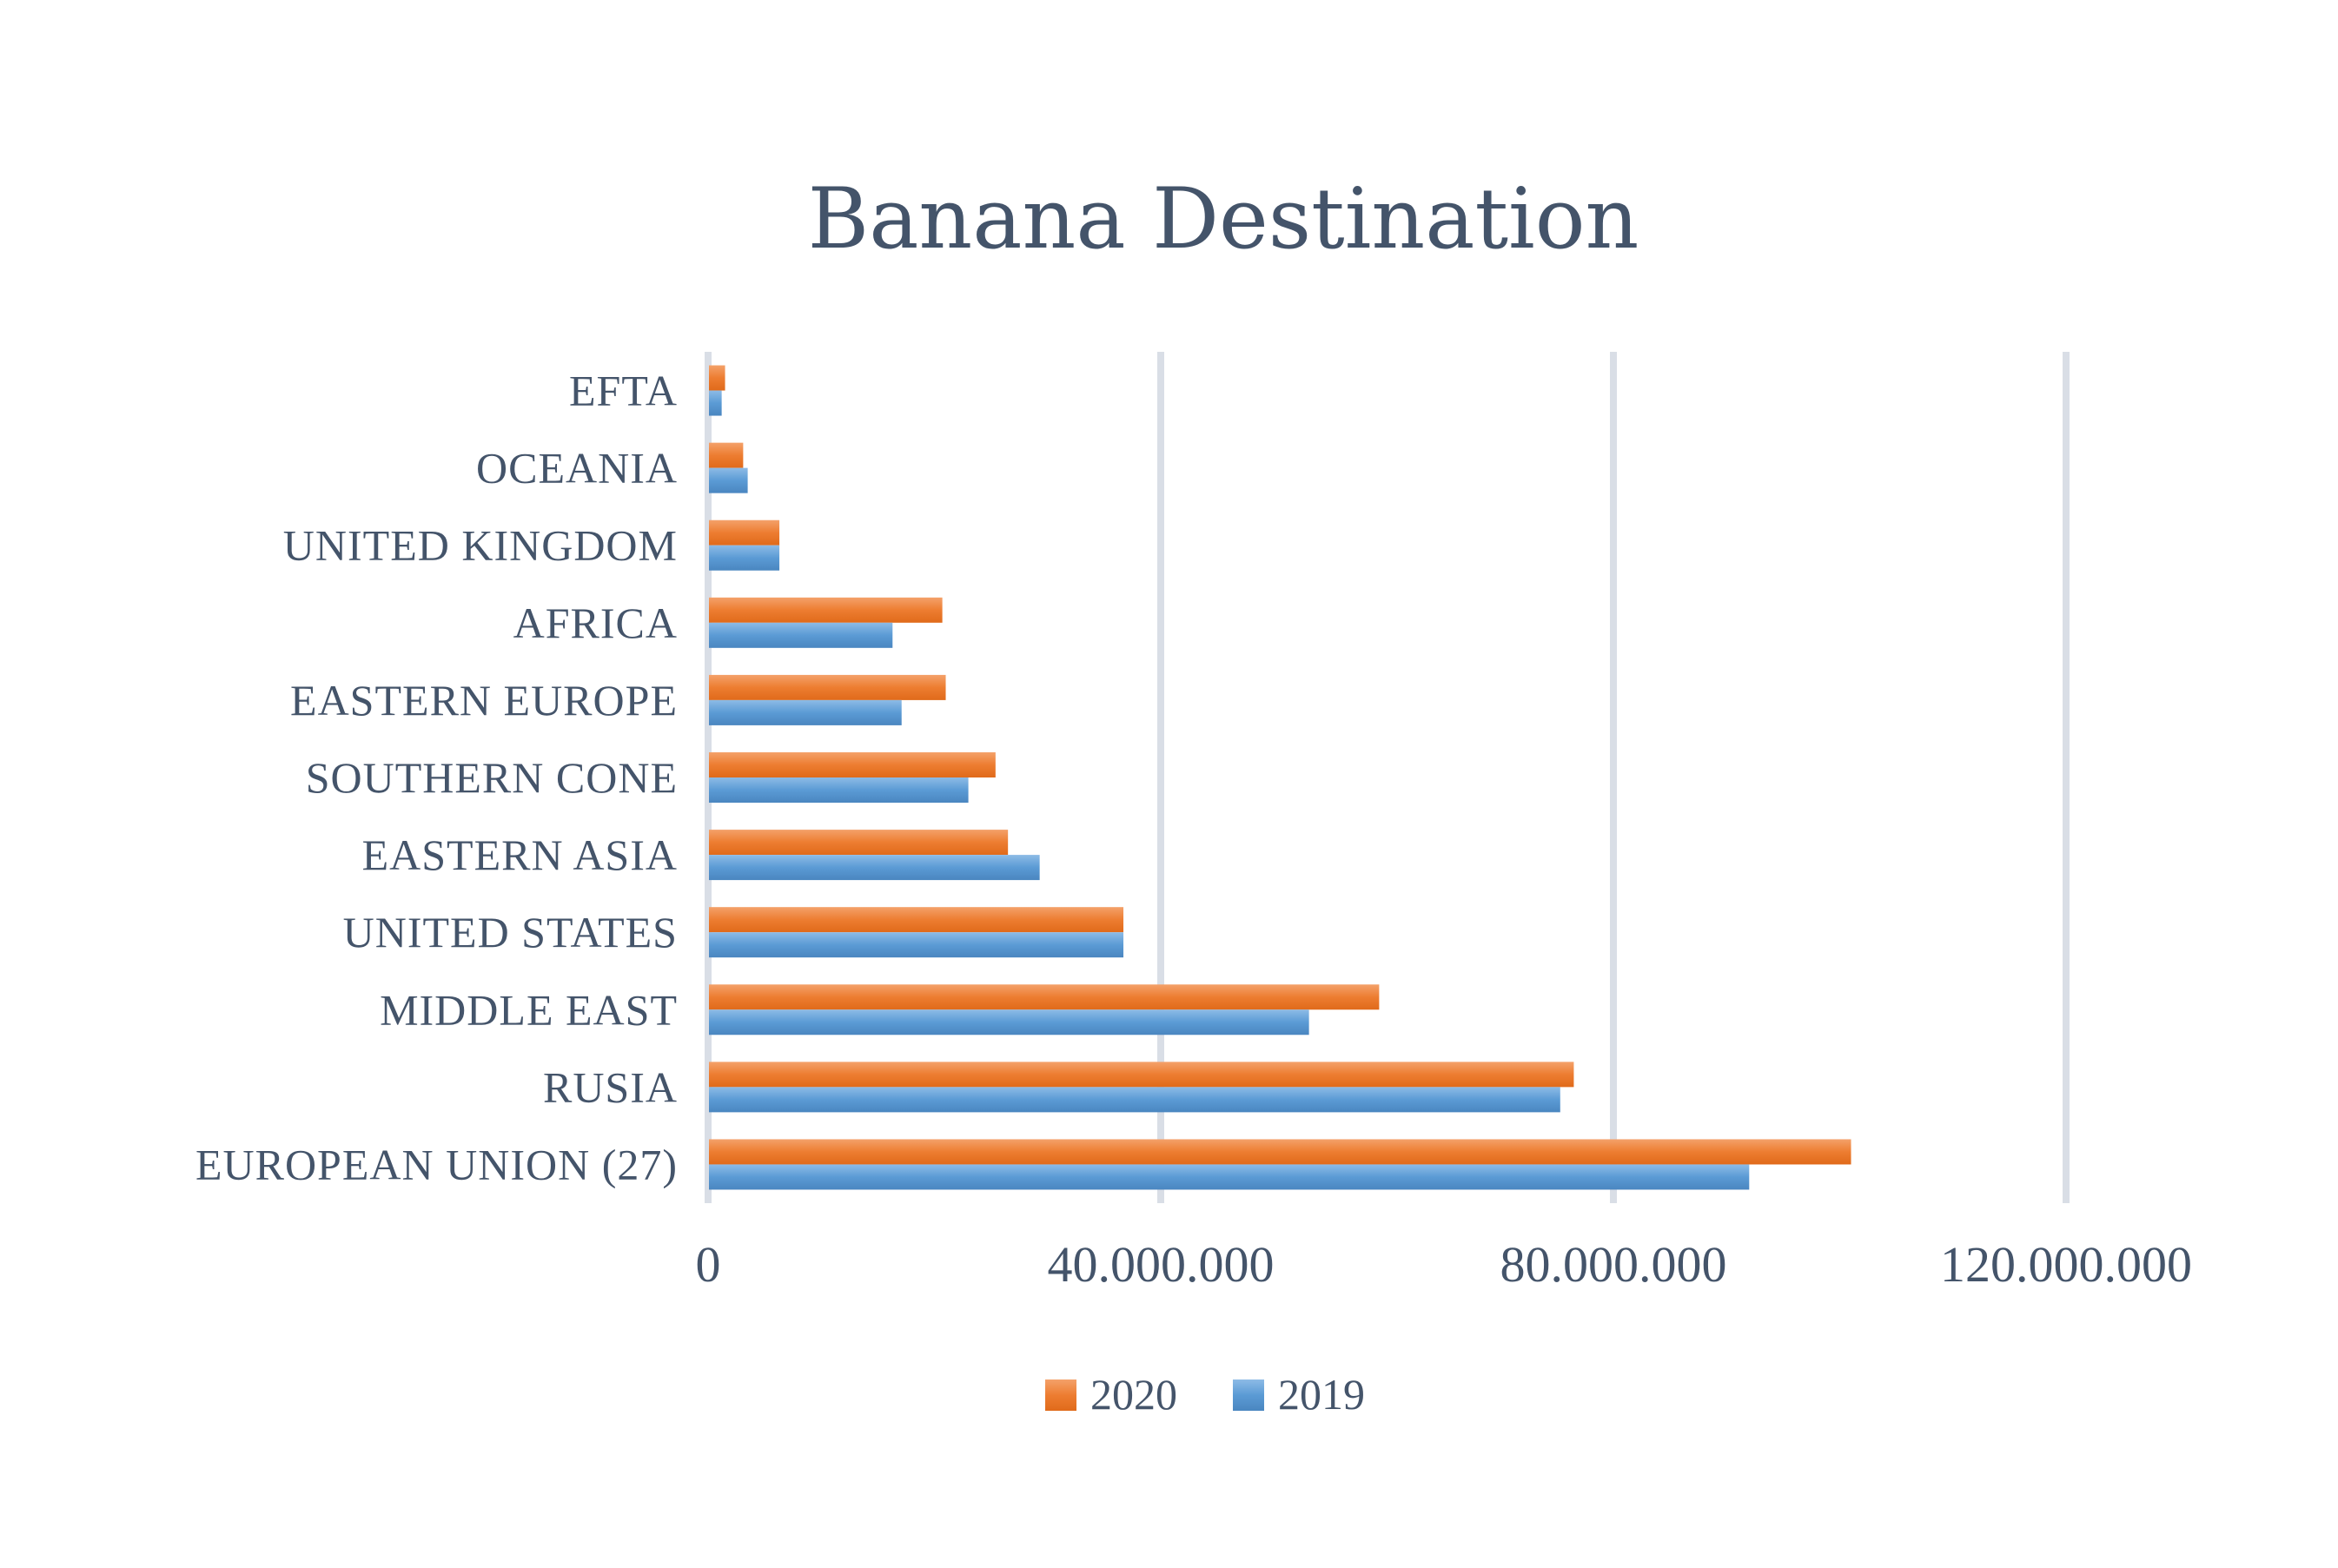  What do you see at coordinates (1161, 1264) in the screenshot?
I see `x-tick-label-1: 40.000.000` at bounding box center [1161, 1264].